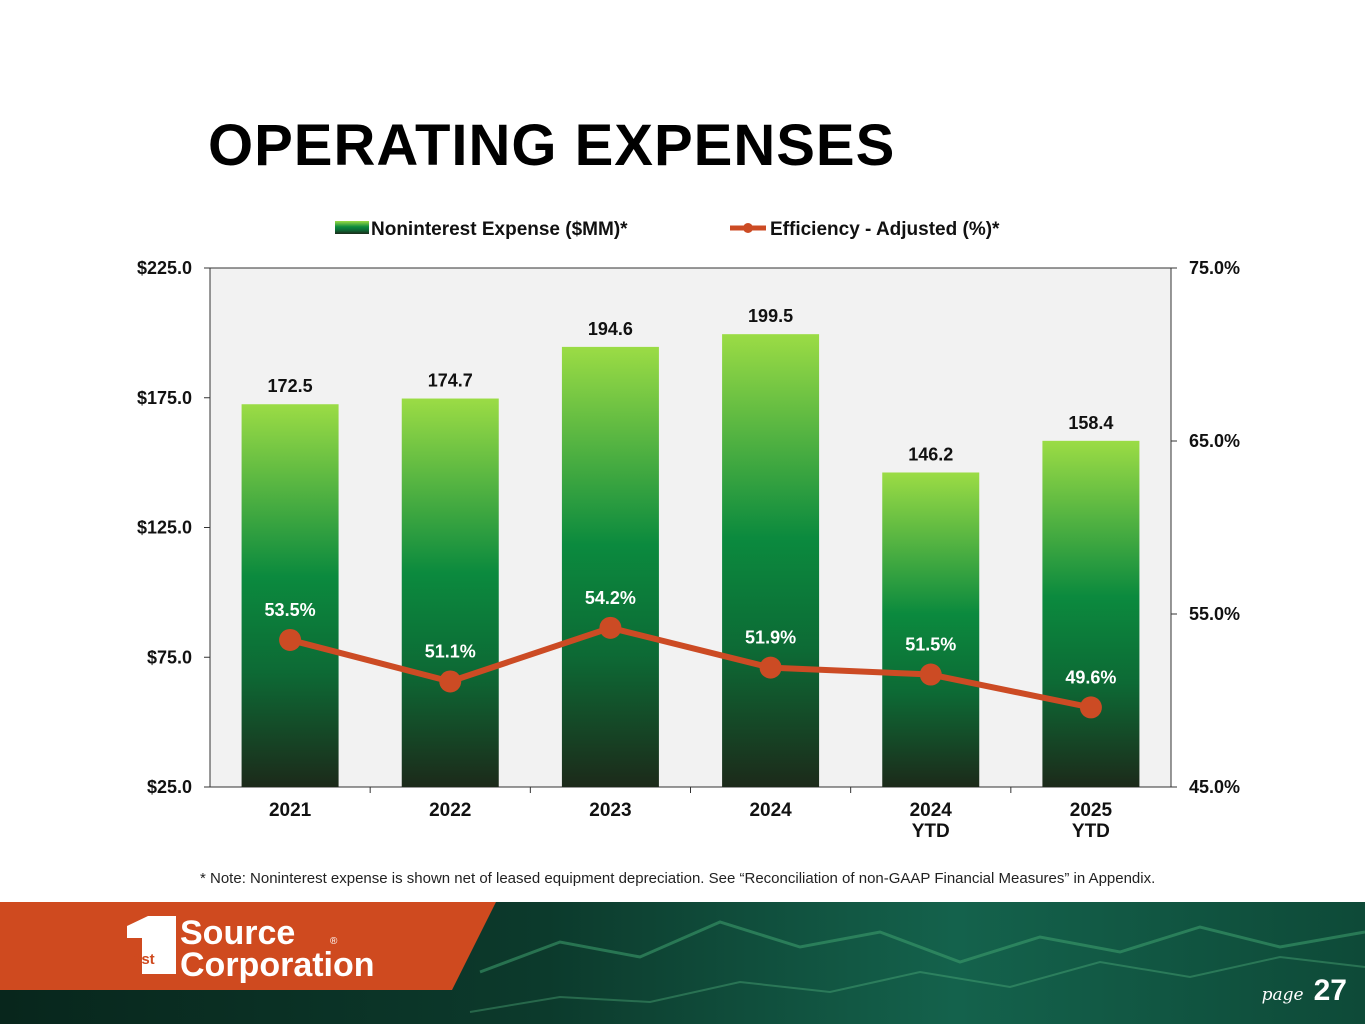  Describe the element at coordinates (552, 145) in the screenshot. I see `page-title: OPERATING EXPENSES` at that location.